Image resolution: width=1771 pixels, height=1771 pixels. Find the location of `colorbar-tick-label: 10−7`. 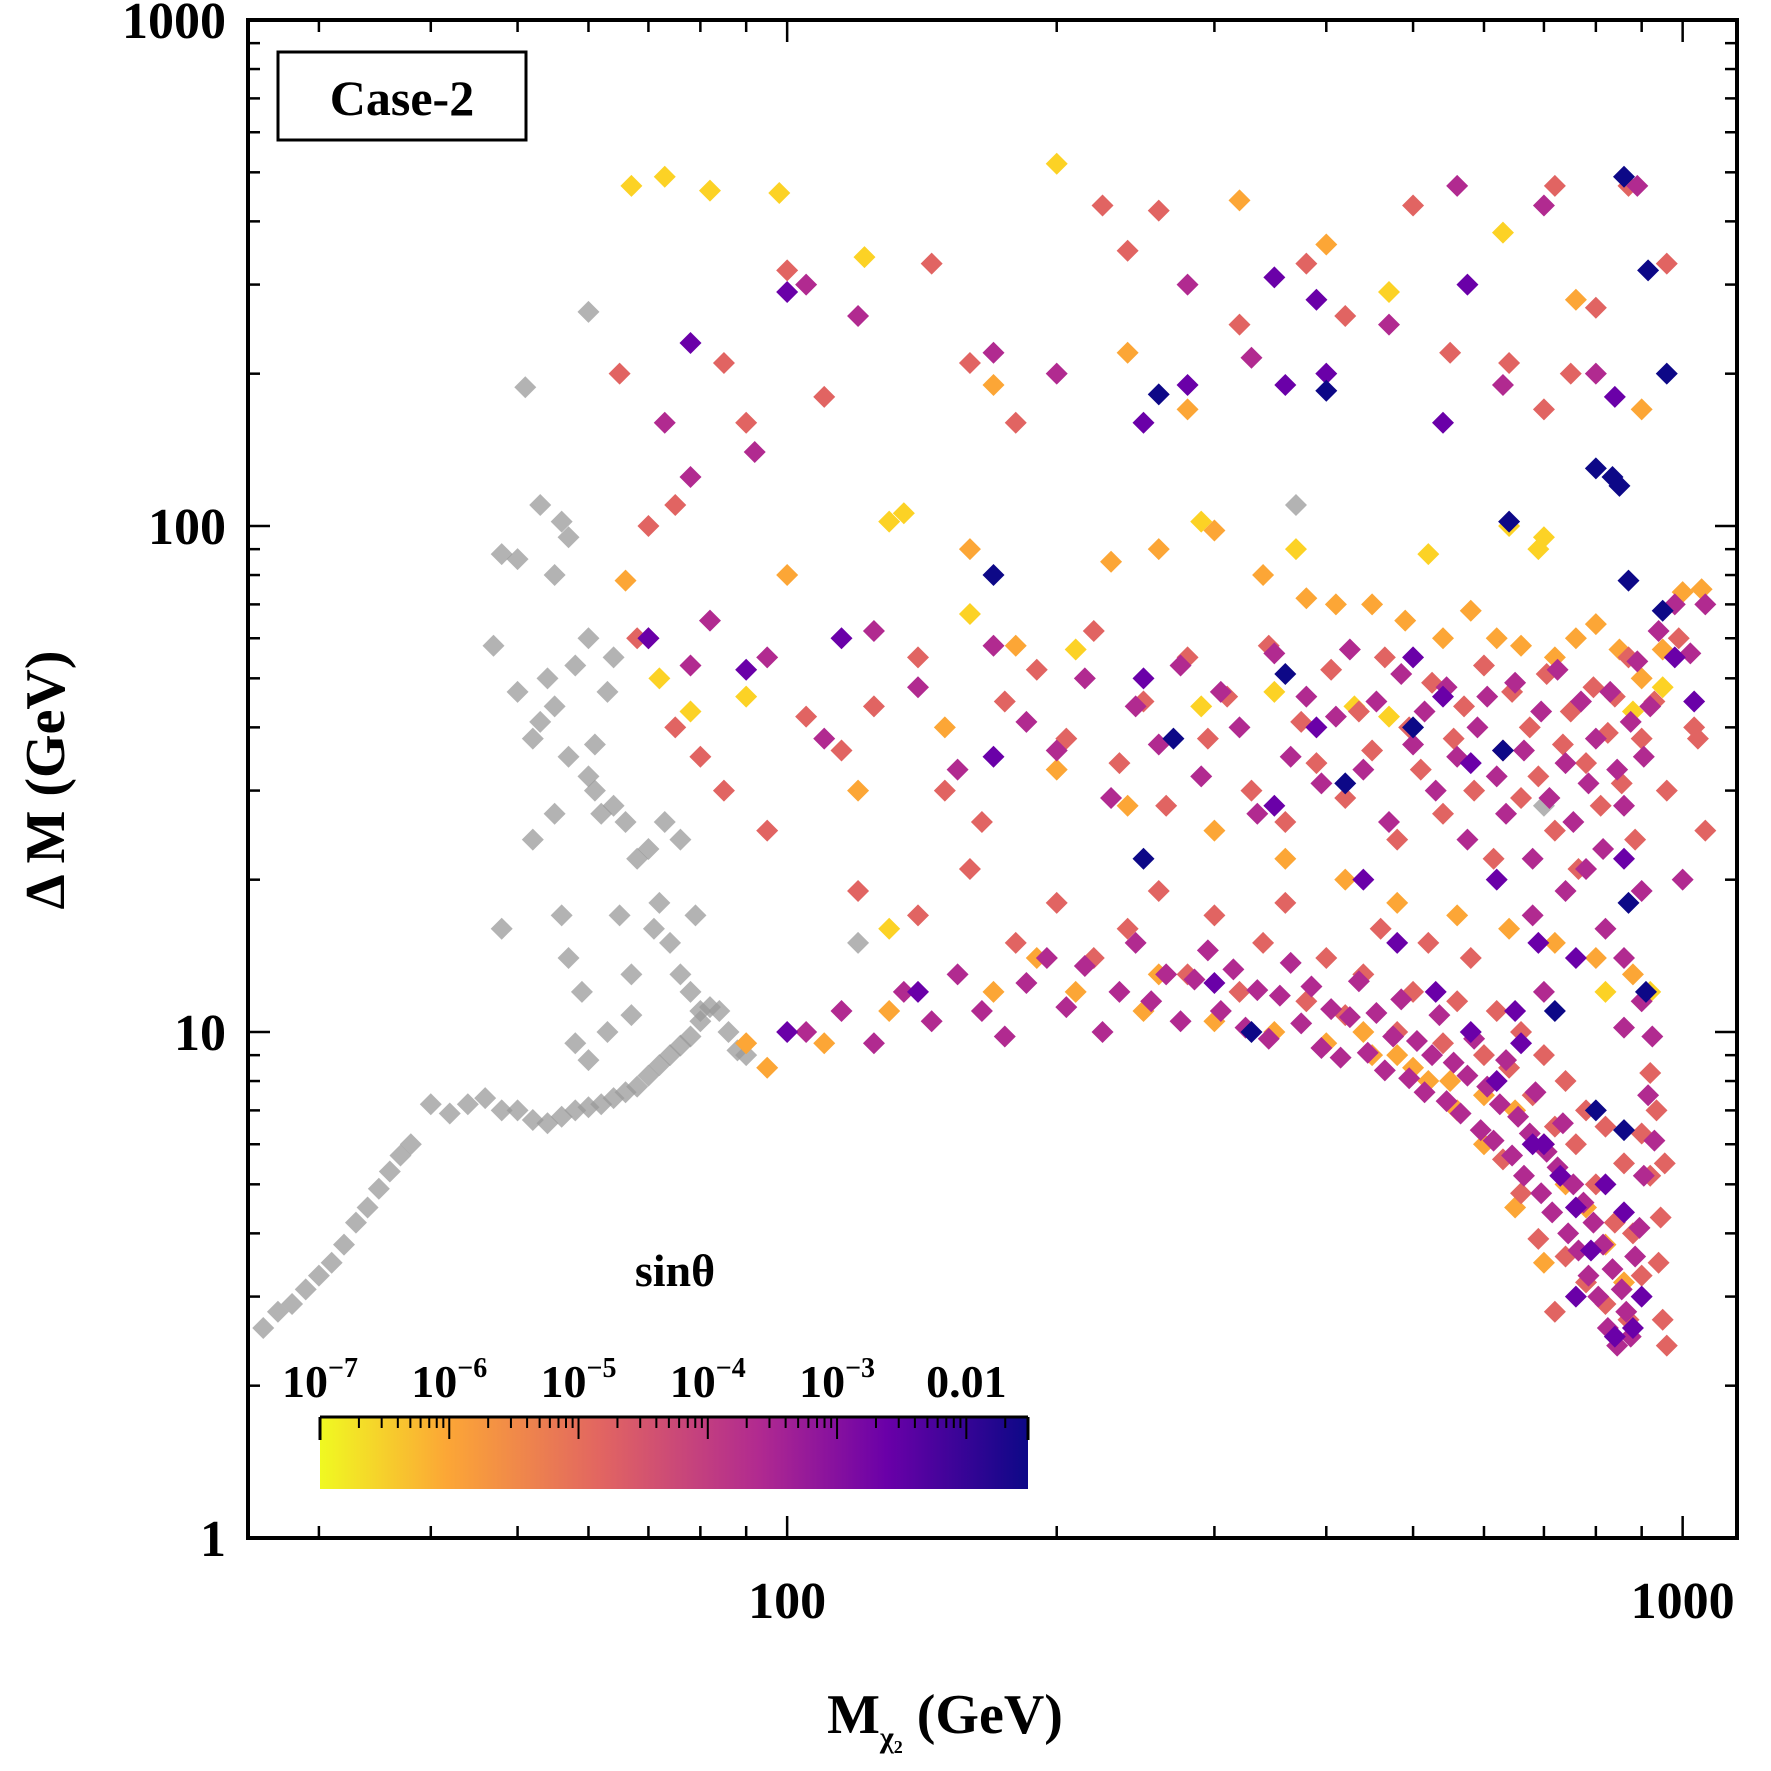

colorbar-tick-label: 10−7 is located at coordinates (320, 1380).